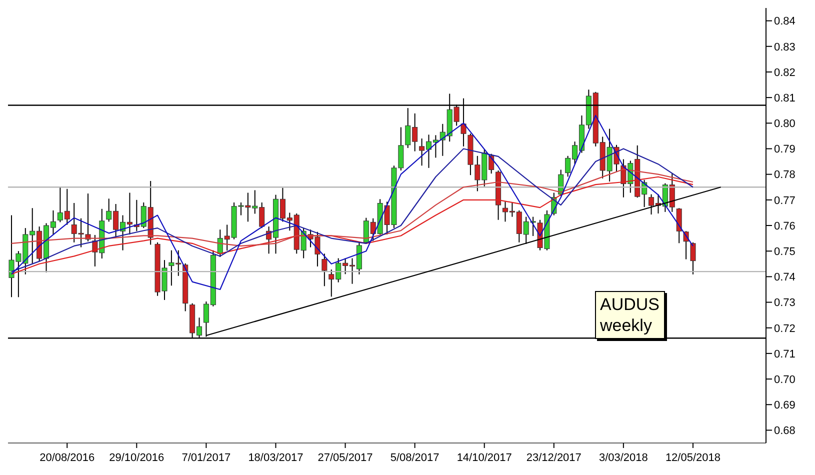  What do you see at coordinates (785, 406) in the screenshot?
I see `y-tick-label: 0.69` at bounding box center [785, 406].